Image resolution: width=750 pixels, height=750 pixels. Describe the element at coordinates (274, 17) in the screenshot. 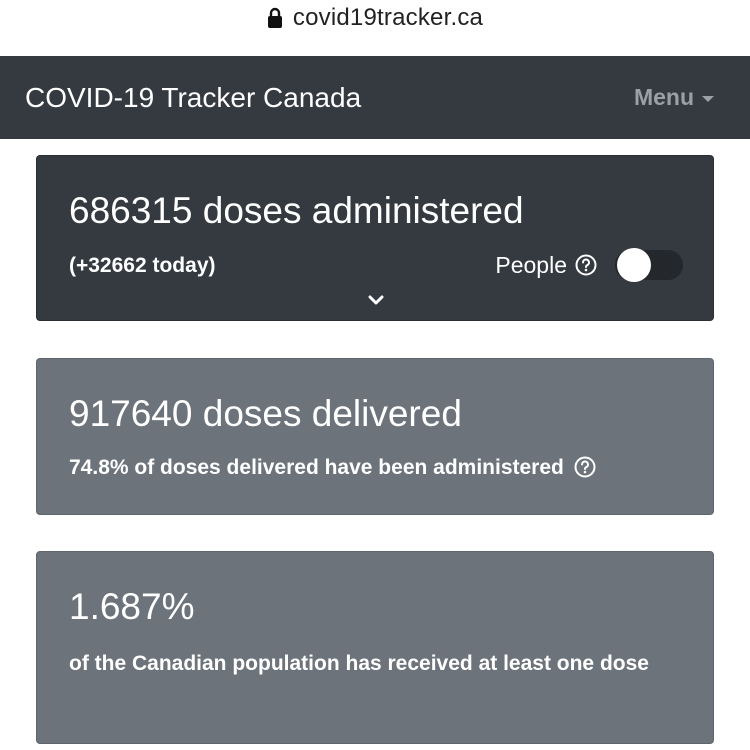

I see `lock-icon` at that location.